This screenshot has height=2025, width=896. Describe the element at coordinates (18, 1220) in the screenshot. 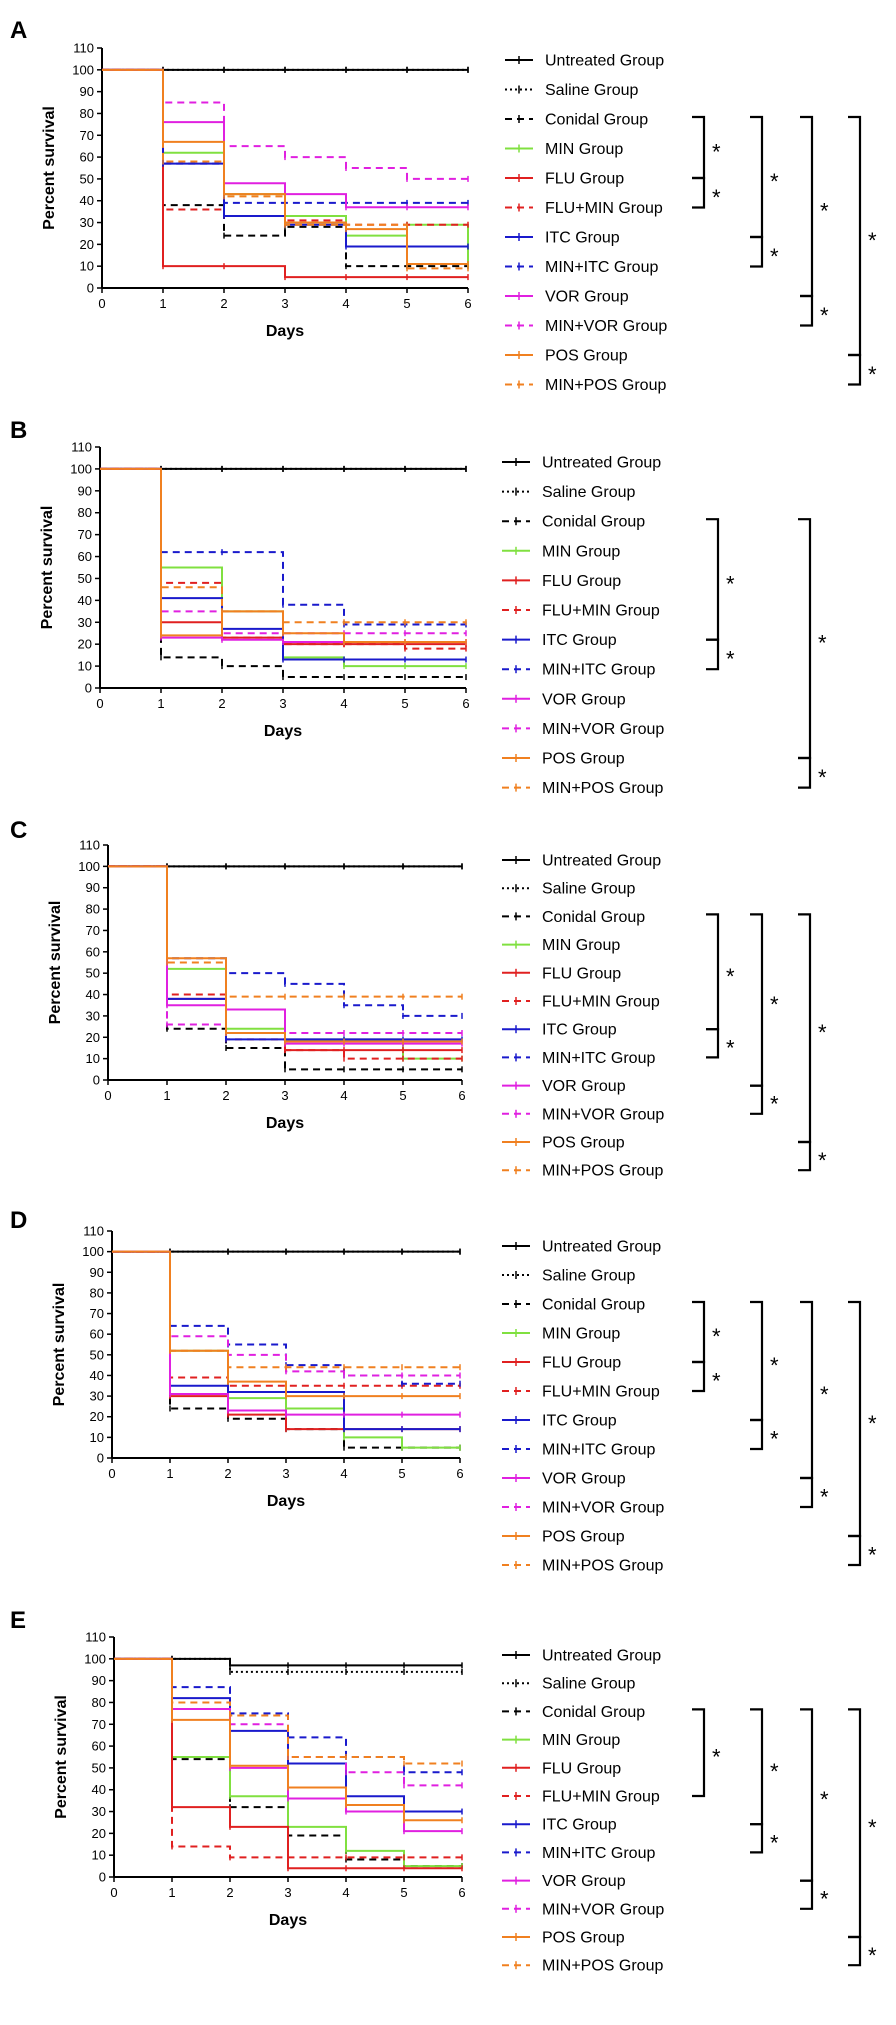

I see `panel-letter: D` at that location.